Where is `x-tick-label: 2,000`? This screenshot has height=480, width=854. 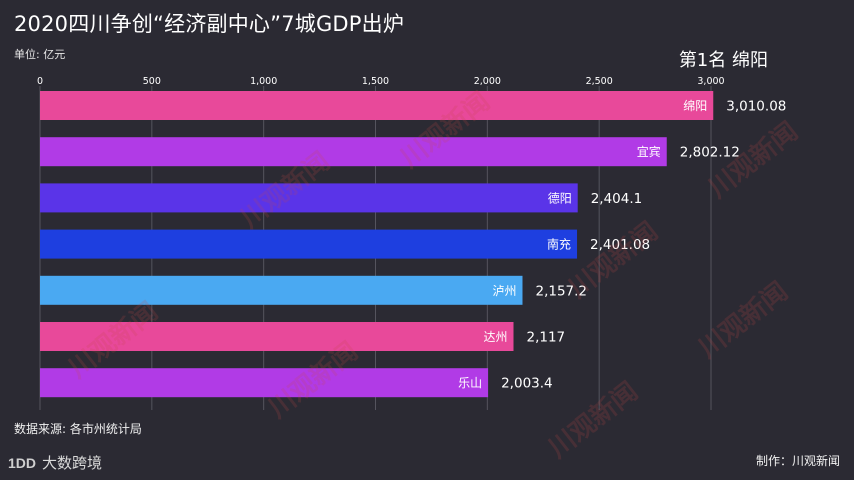 x-tick-label: 2,000 is located at coordinates (487, 81).